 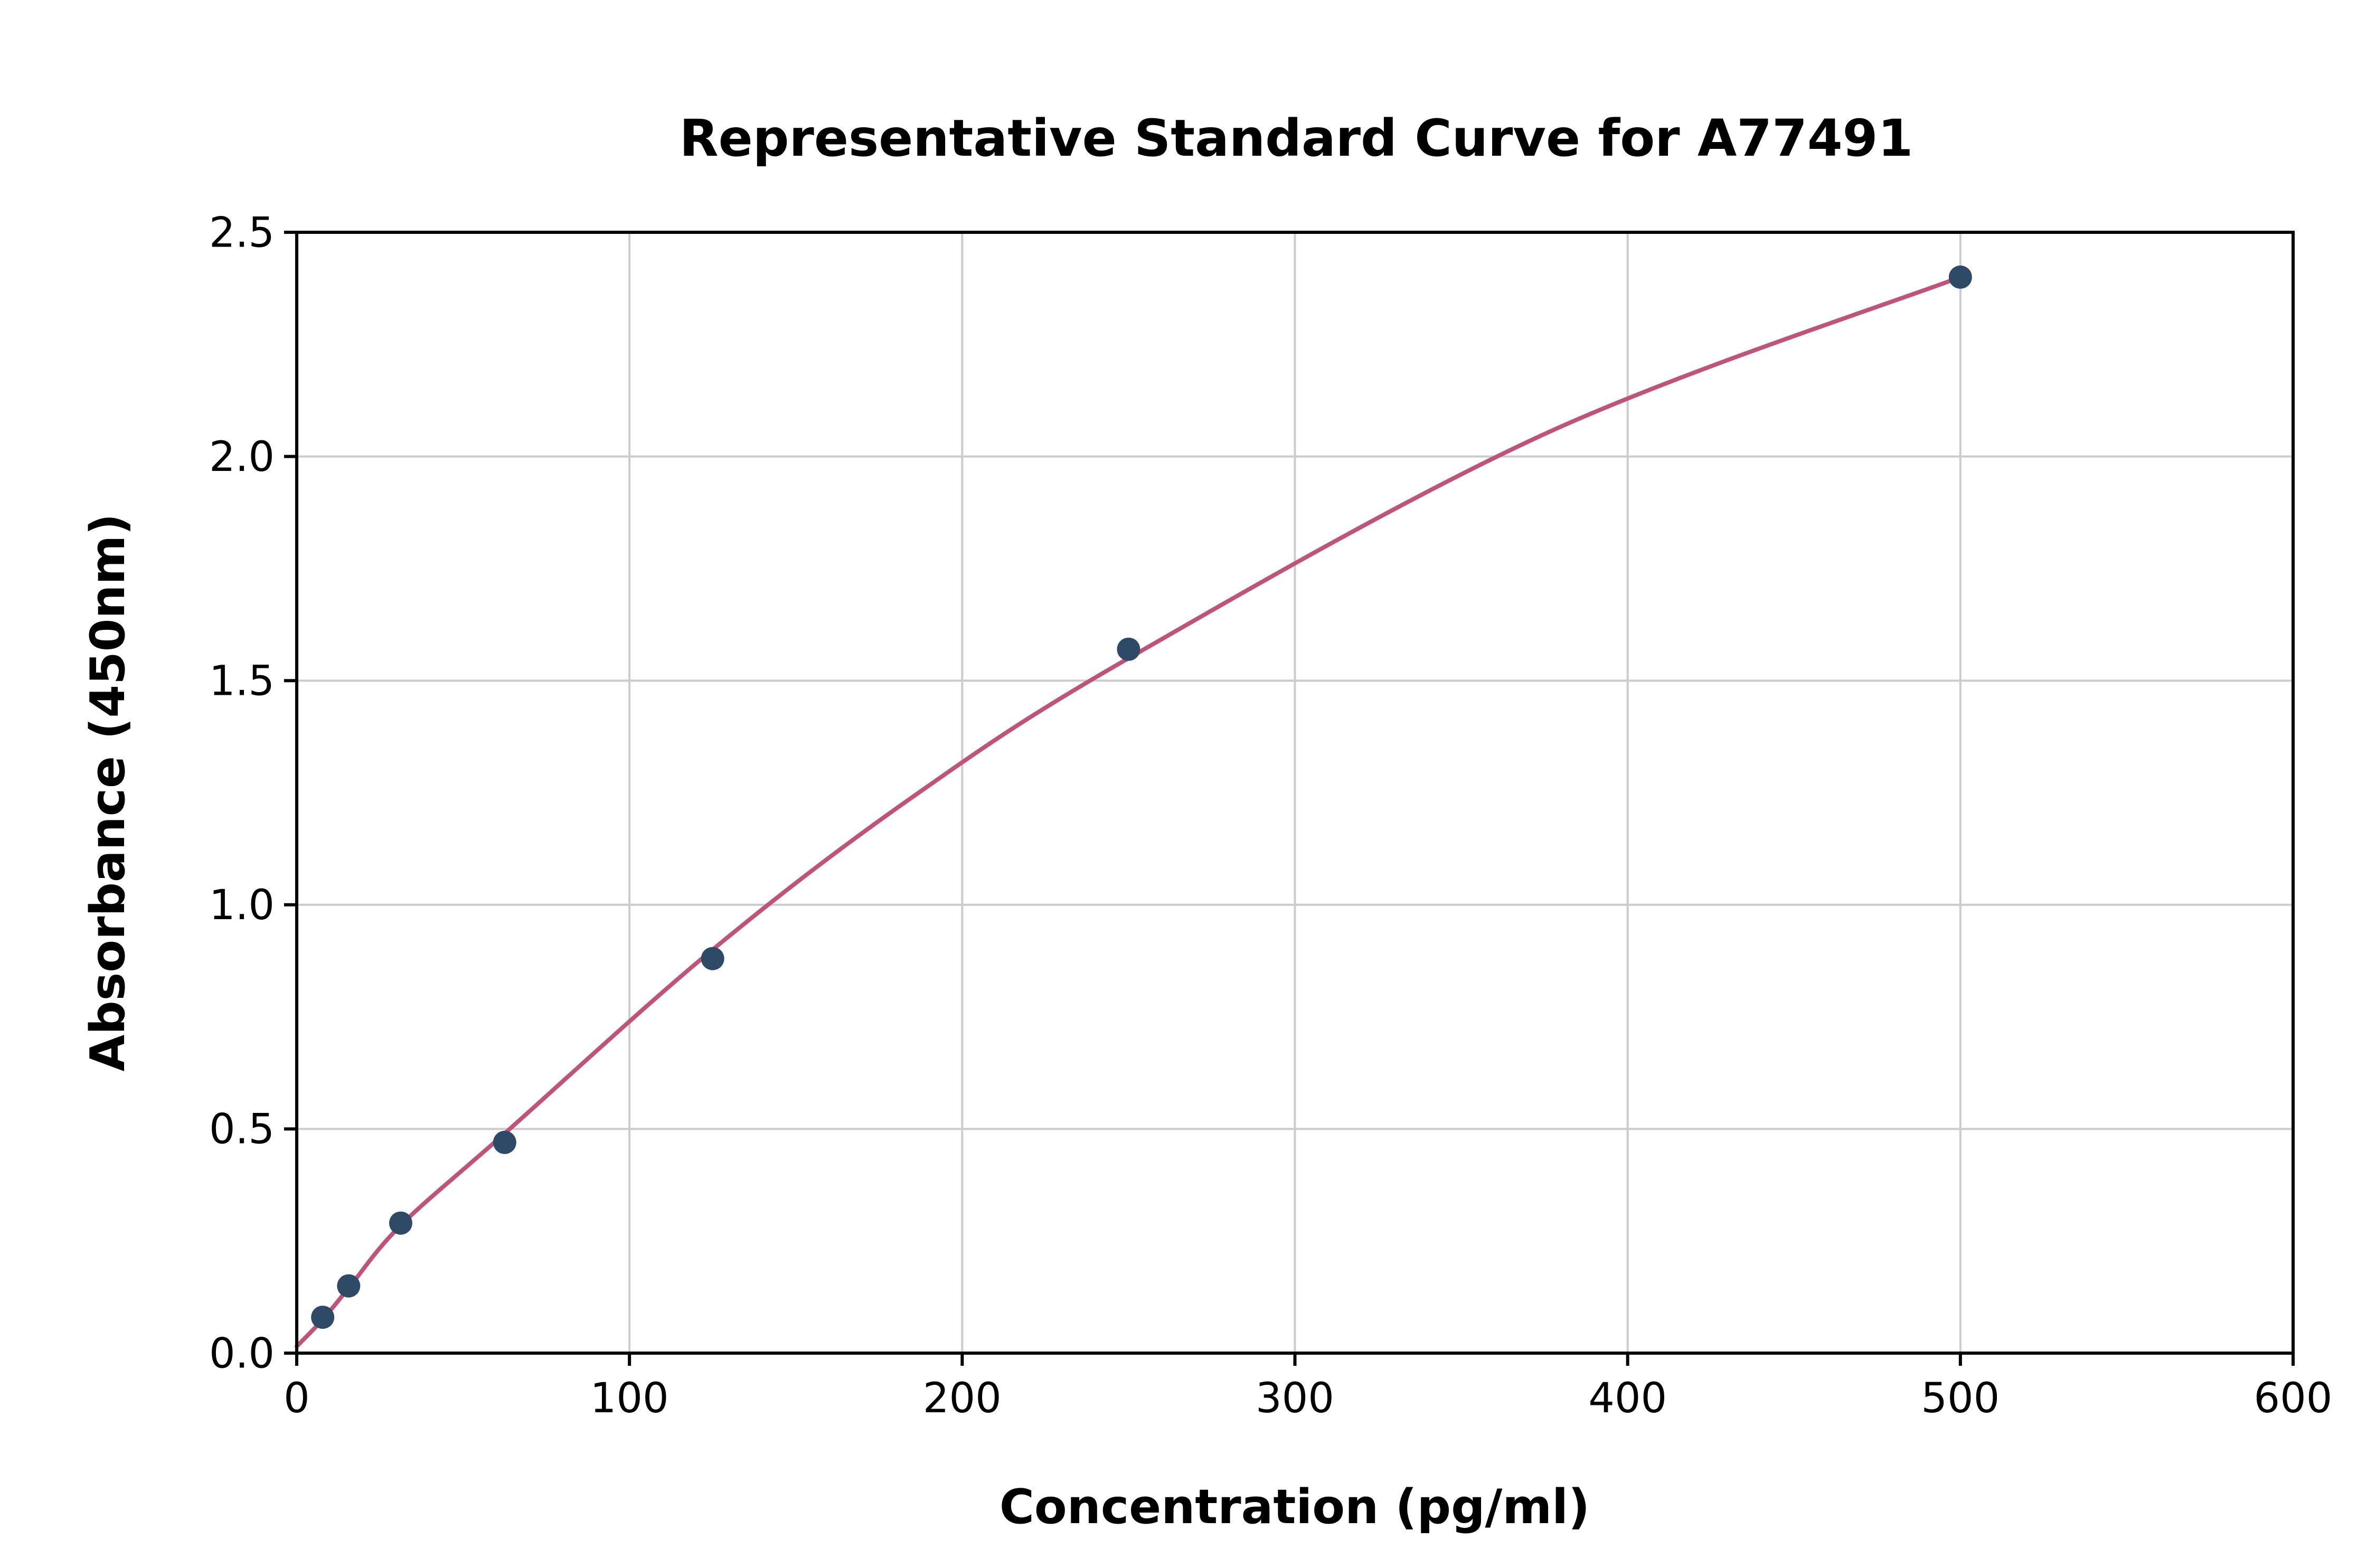 What do you see at coordinates (242, 1130) in the screenshot?
I see `y-tick-label: 0.5` at bounding box center [242, 1130].